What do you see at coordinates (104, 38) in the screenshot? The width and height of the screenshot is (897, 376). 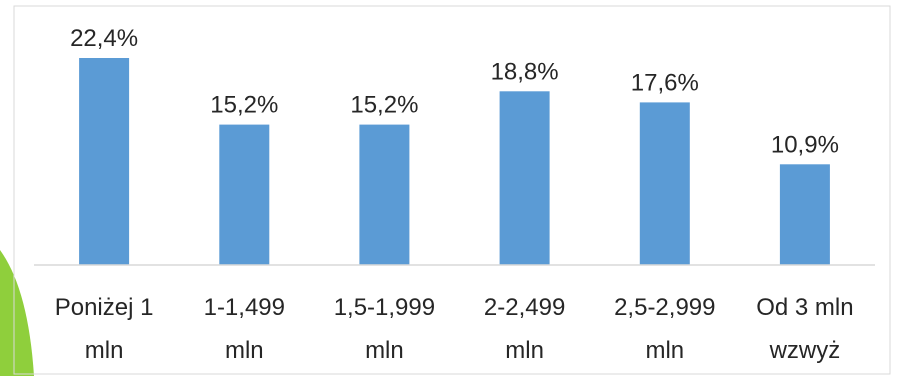 I see `data-label-1: 22,4%` at bounding box center [104, 38].